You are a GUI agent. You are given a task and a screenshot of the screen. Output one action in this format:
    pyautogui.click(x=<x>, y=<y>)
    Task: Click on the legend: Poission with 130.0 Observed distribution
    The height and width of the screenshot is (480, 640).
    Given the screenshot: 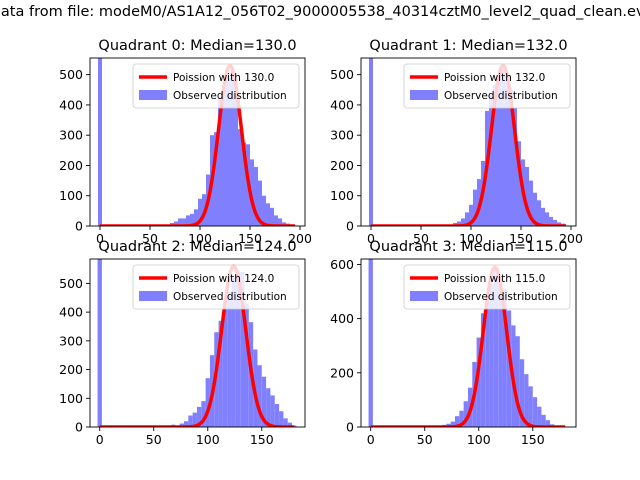 What is the action you would take?
    pyautogui.click(x=216, y=86)
    